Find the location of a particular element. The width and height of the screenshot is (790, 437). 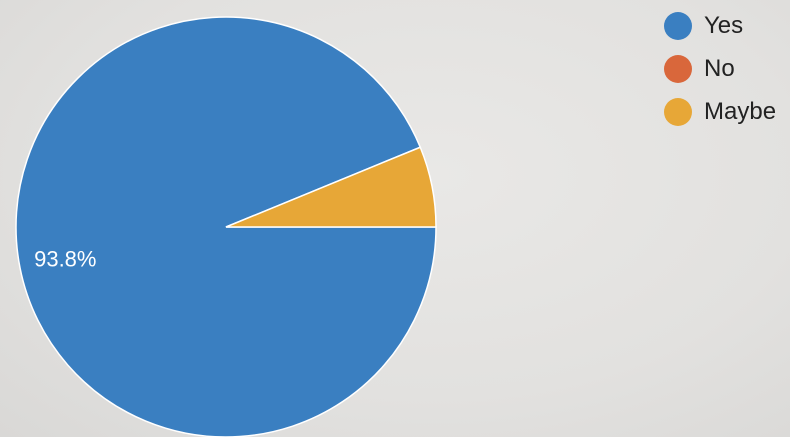

legend-label-maybe: Maybe is located at coordinates (740, 111).